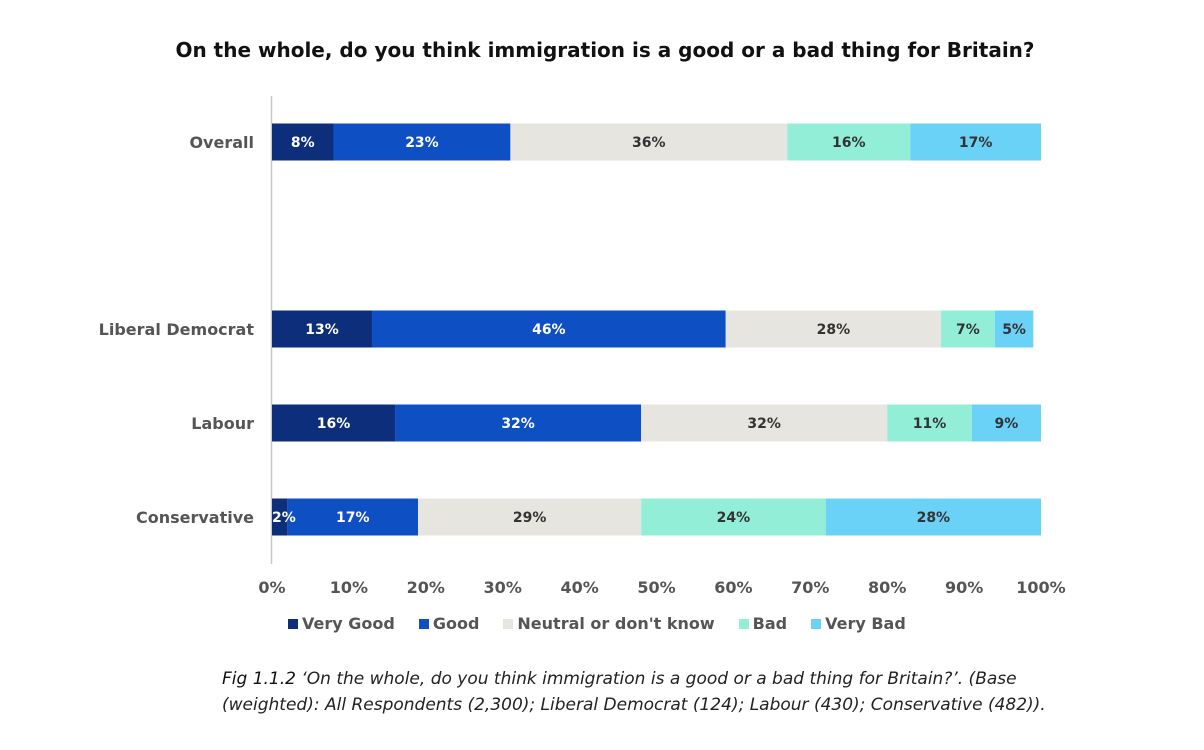 The height and width of the screenshot is (750, 1204). I want to click on legend-label: Good, so click(456, 623).